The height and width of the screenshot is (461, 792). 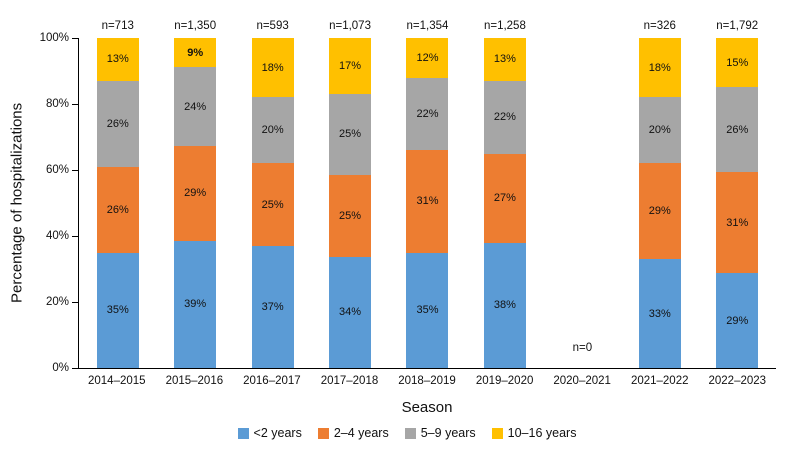 I want to click on bar-segment-label: 12%, so click(x=427, y=57).